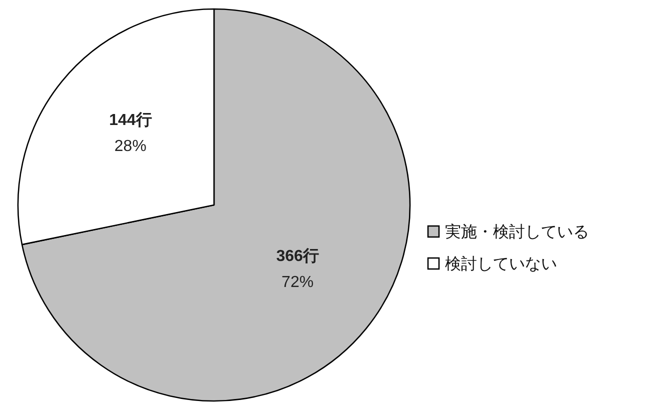  I want to click on data-label: 366行 72%, so click(297, 269).